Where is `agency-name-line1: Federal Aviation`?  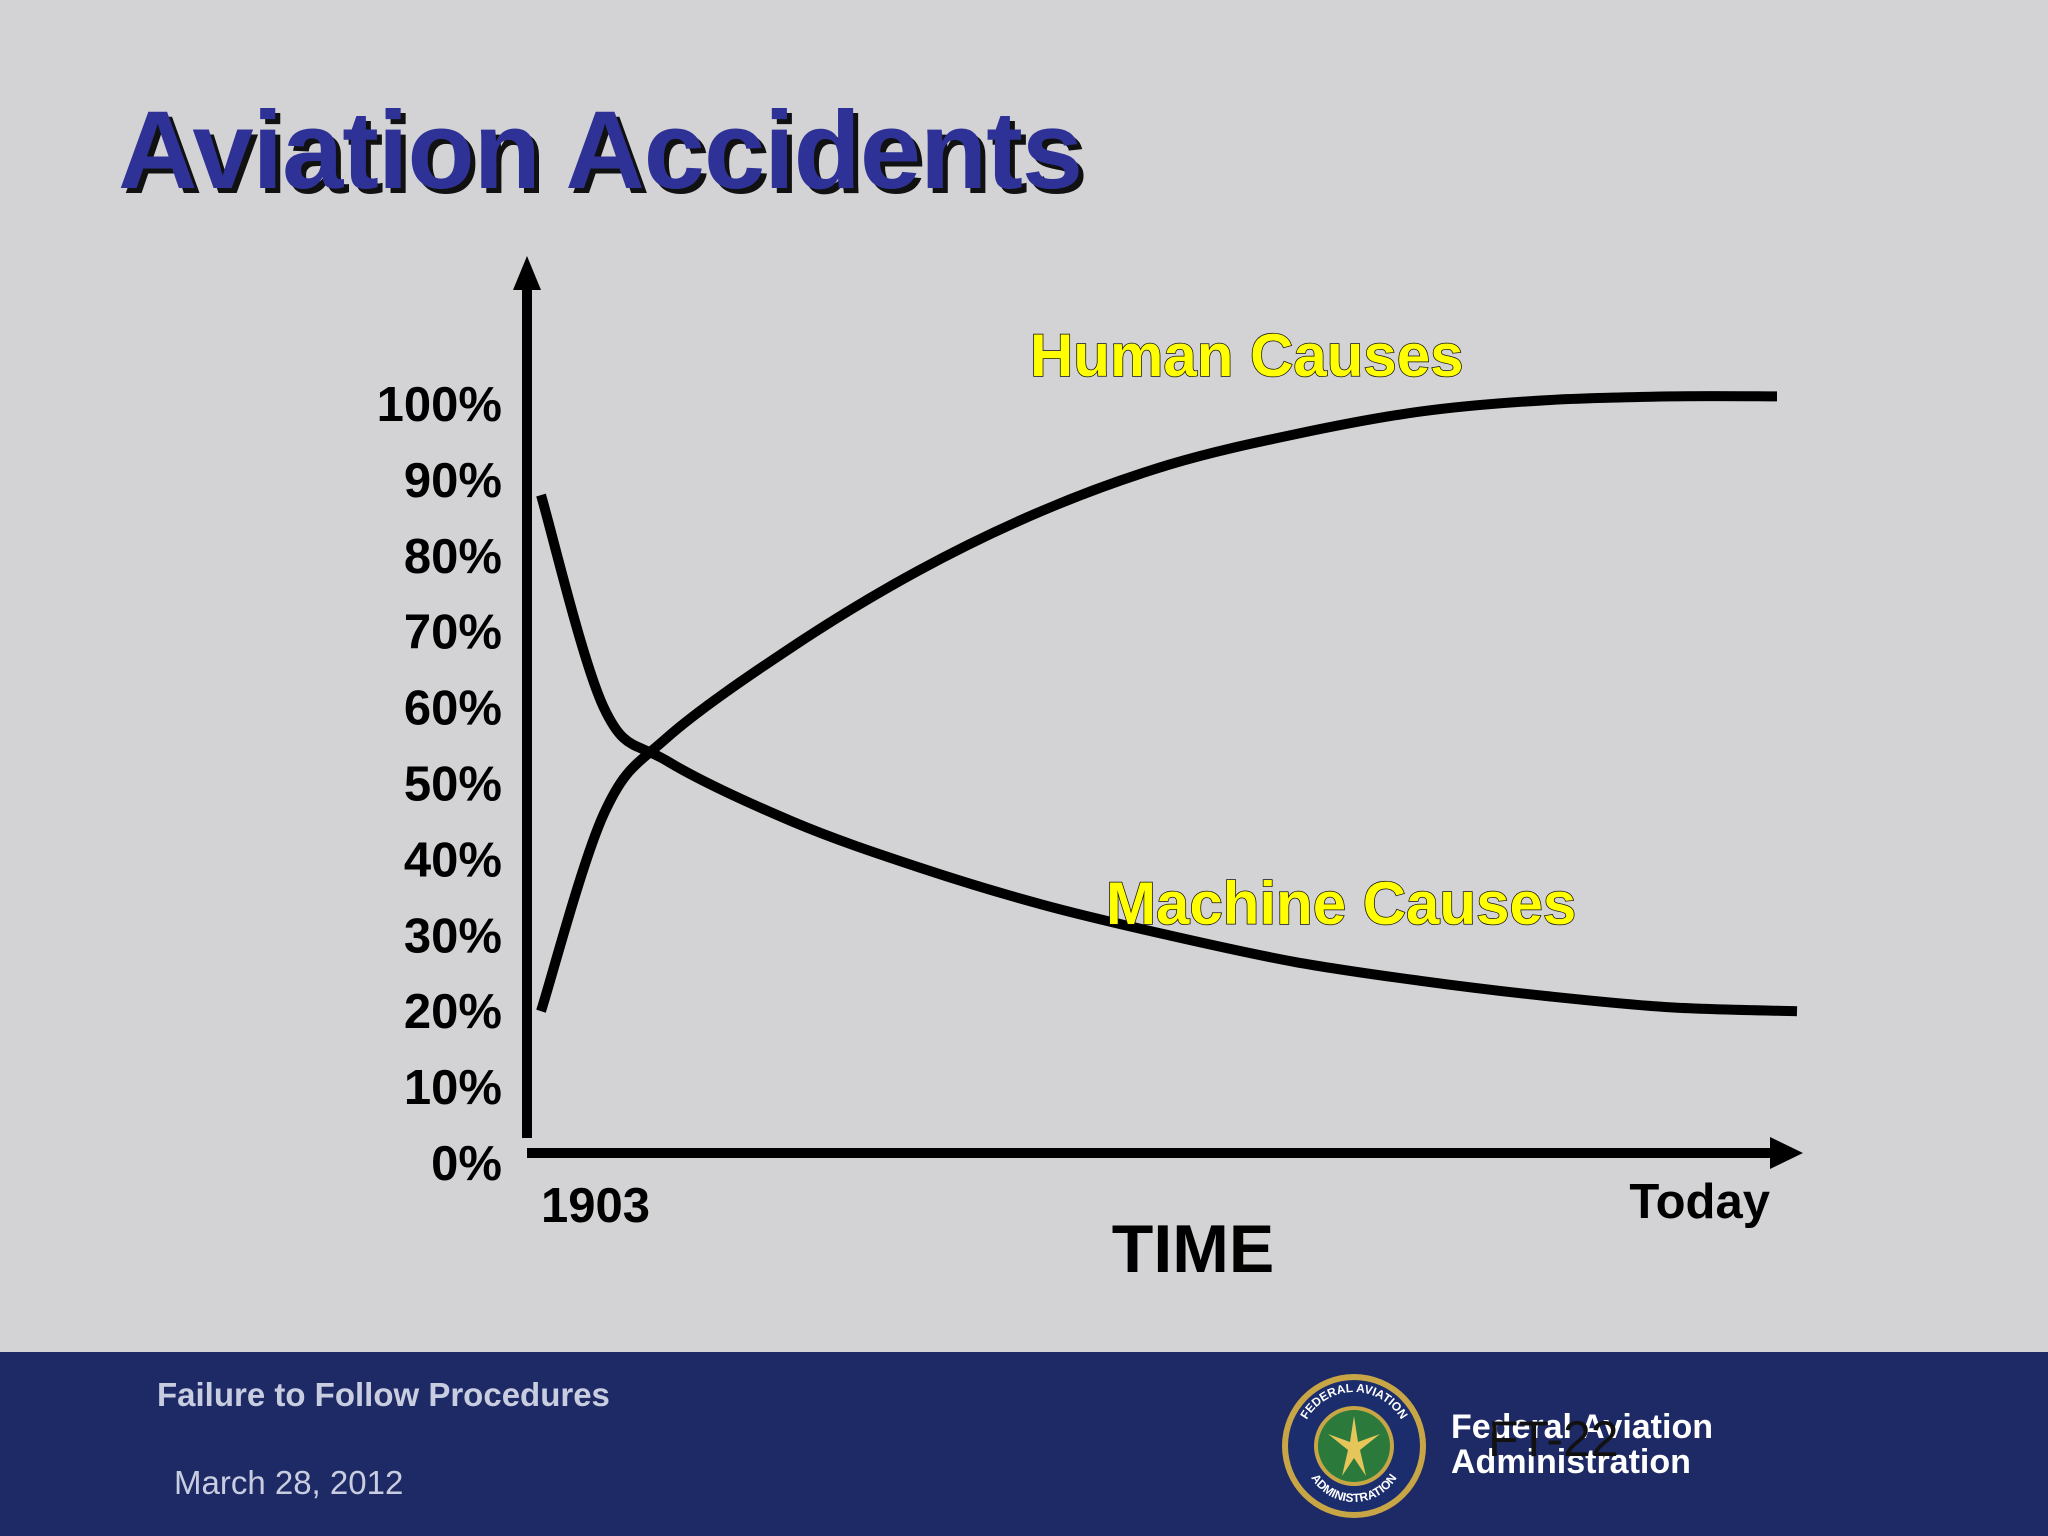
agency-name-line1: Federal Aviation is located at coordinates (1582, 1427).